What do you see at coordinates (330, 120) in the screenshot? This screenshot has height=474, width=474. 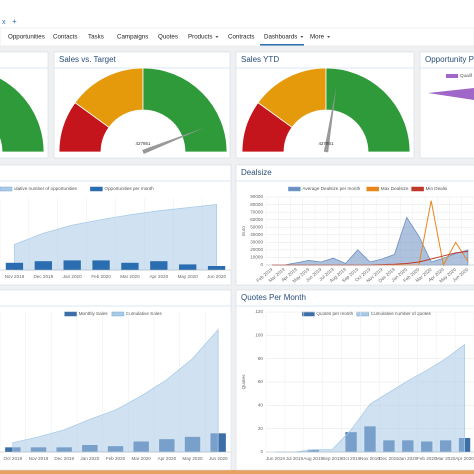 I see `gauge-needle` at bounding box center [330, 120].